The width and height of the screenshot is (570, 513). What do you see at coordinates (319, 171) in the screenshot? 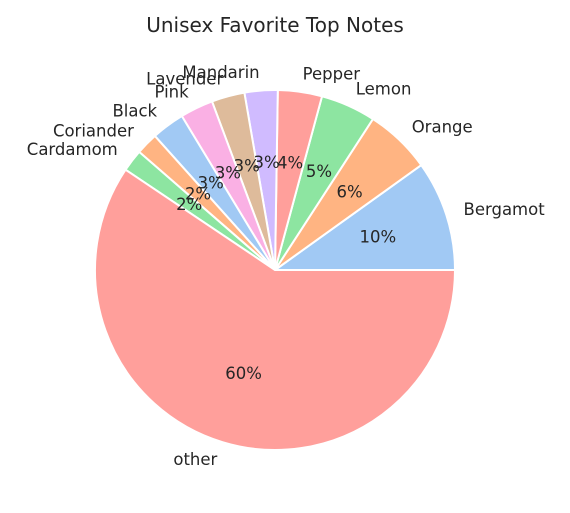
I see `percent-label-lemon: 5%` at bounding box center [319, 171].